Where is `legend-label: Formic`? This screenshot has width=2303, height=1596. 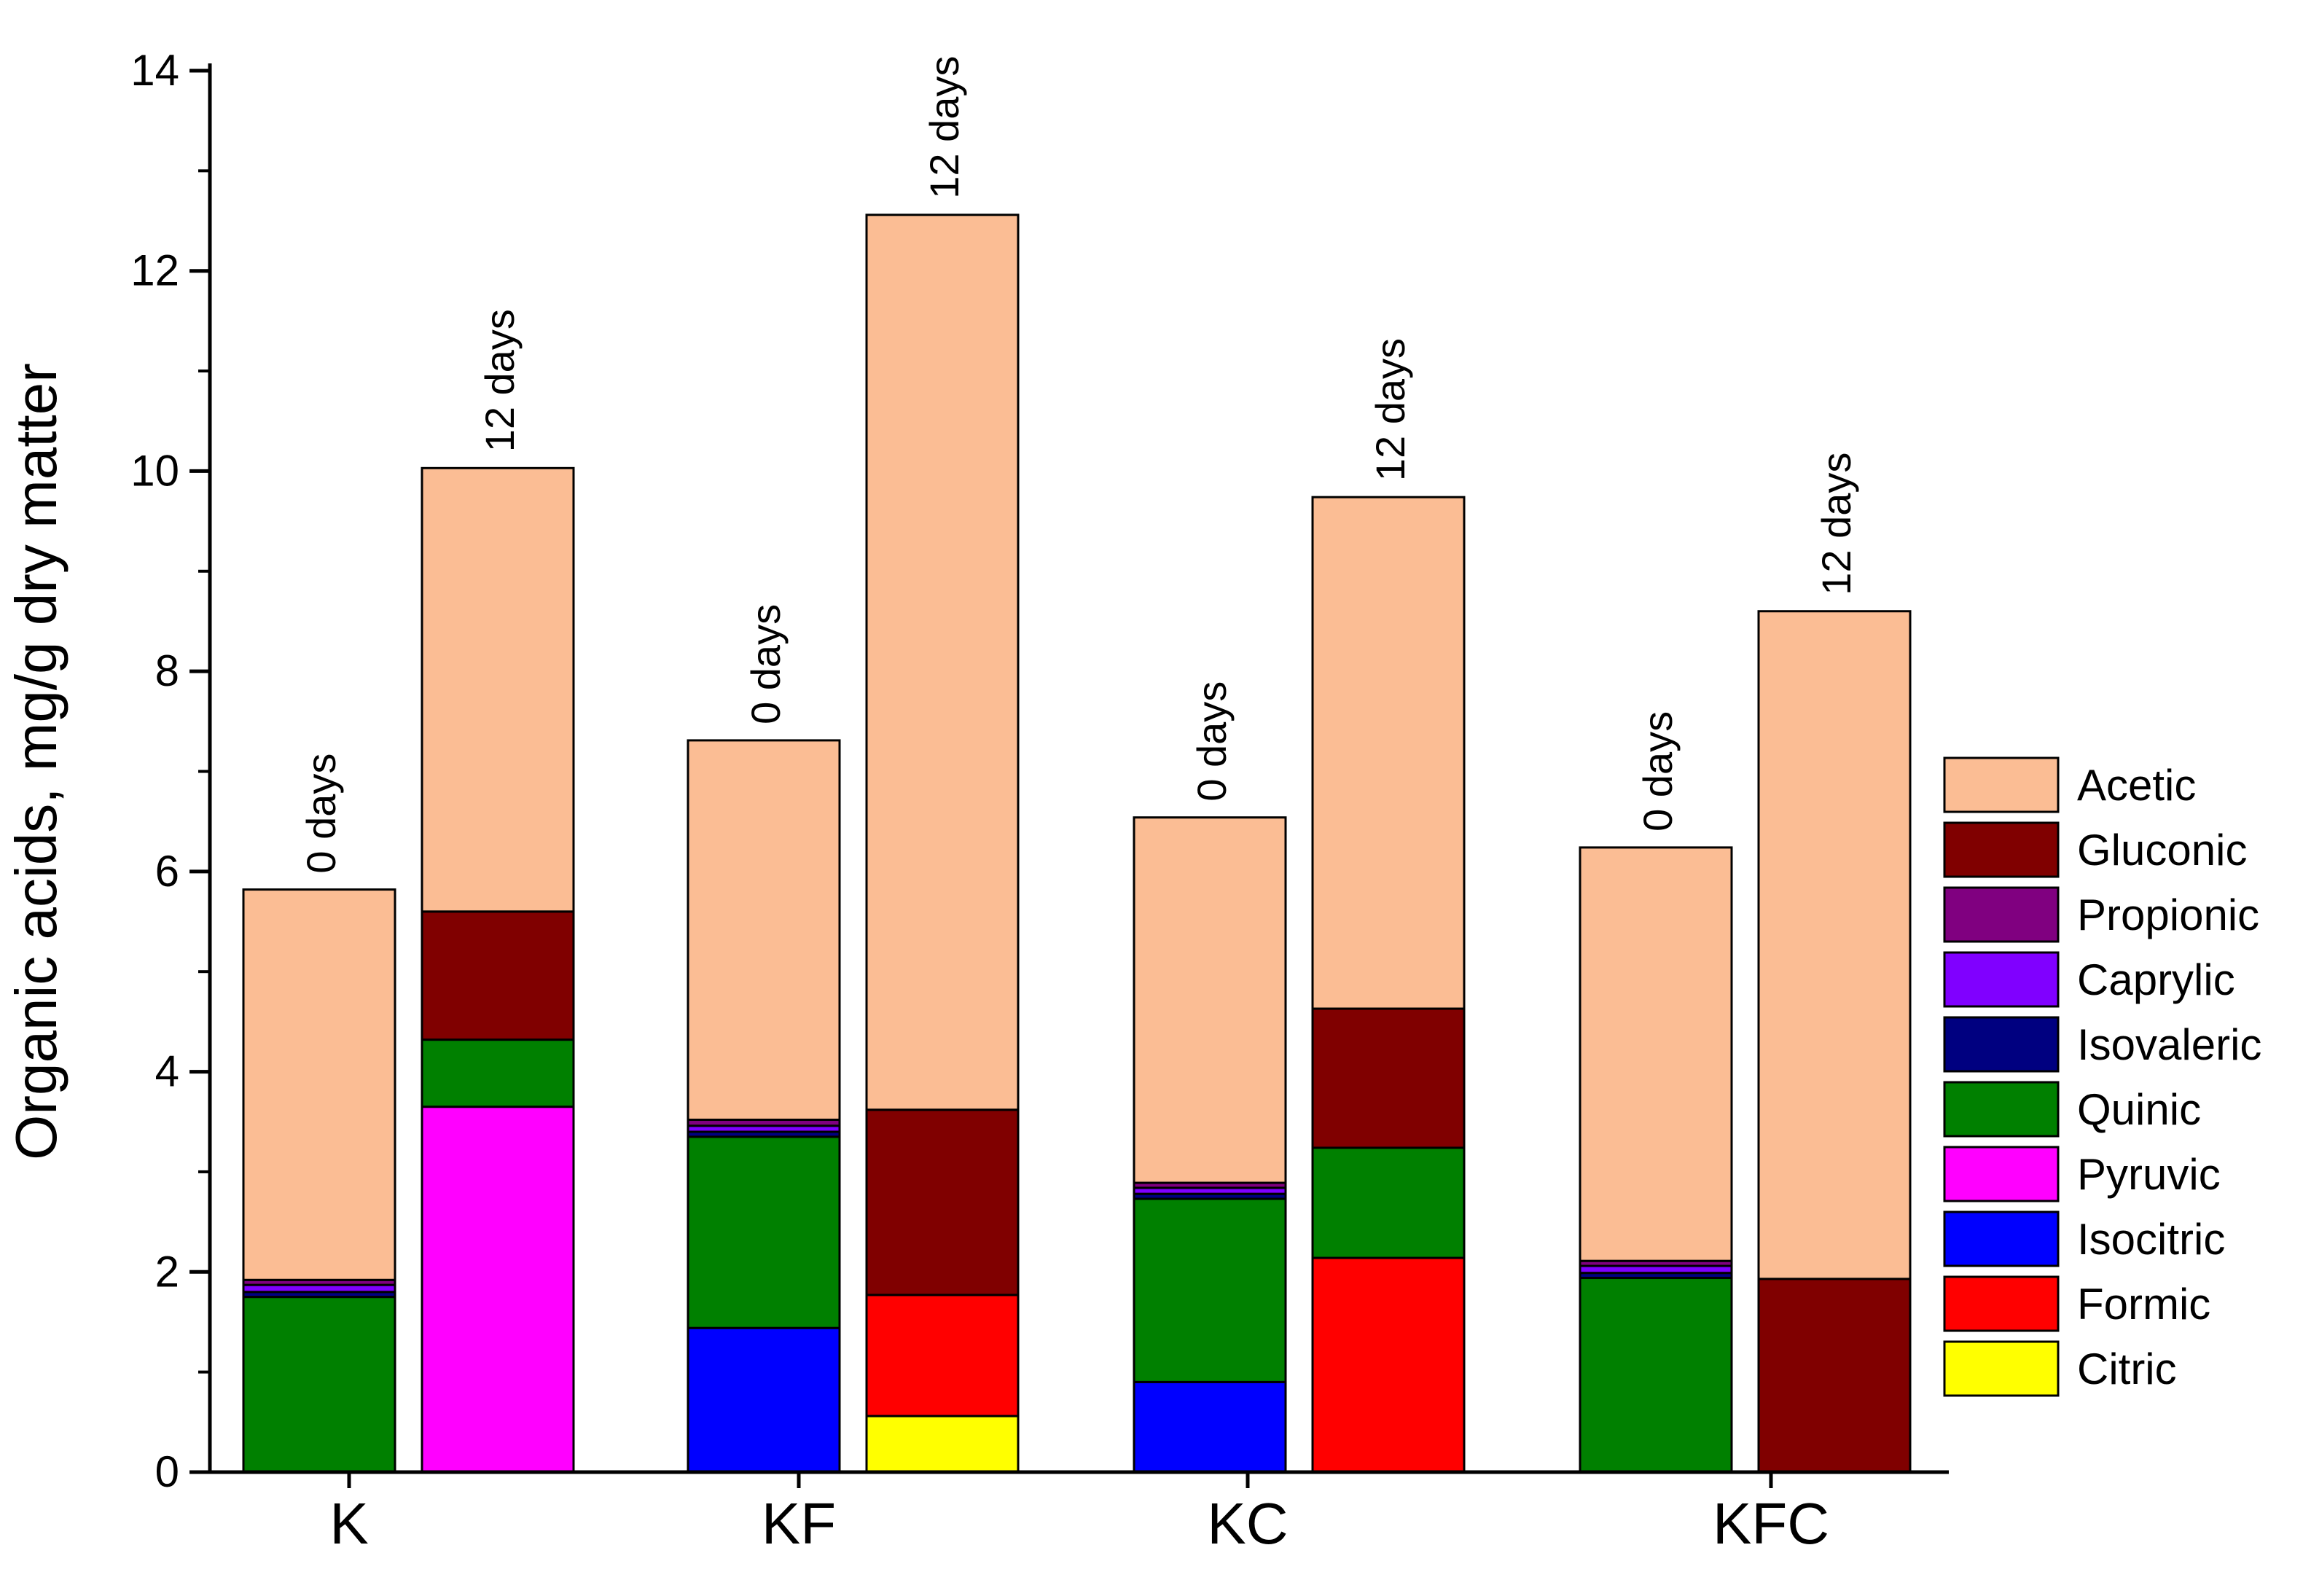 legend-label: Formic is located at coordinates (2143, 1304).